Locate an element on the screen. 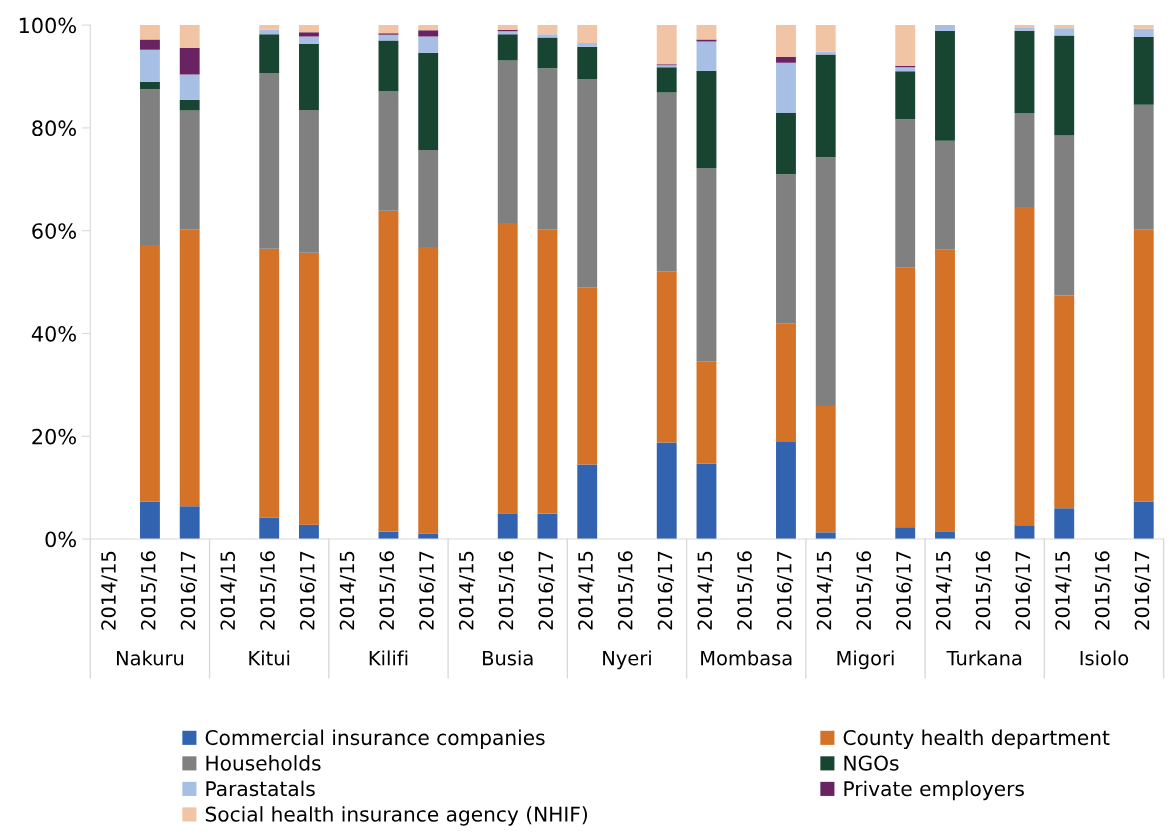 This screenshot has height=837, width=1173. text: Nakuru is located at coordinates (150, 658).